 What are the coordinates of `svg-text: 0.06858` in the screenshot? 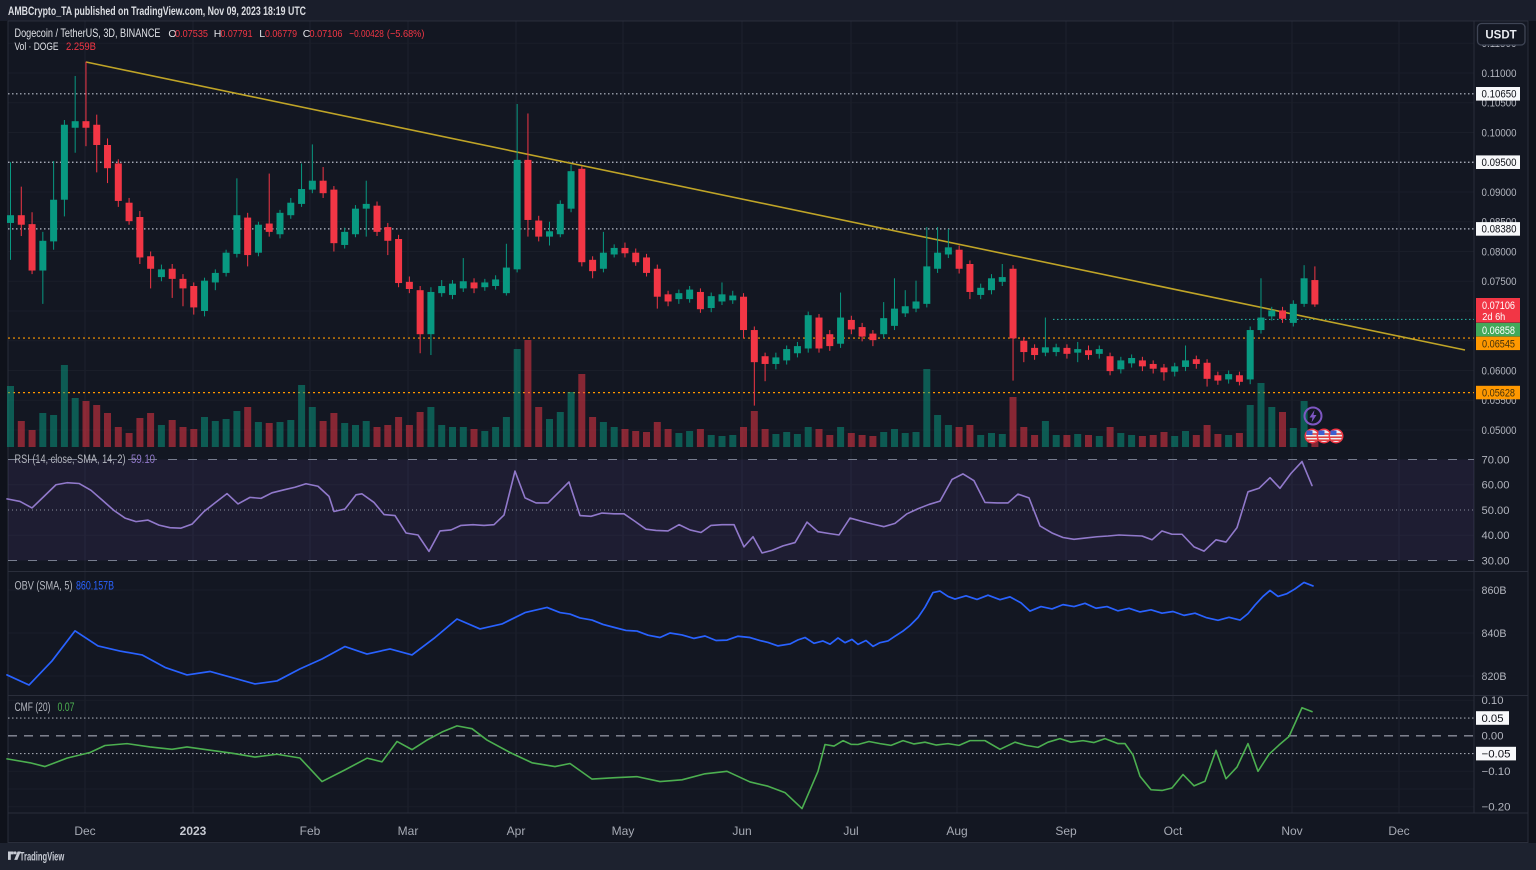 It's located at (1498, 331).